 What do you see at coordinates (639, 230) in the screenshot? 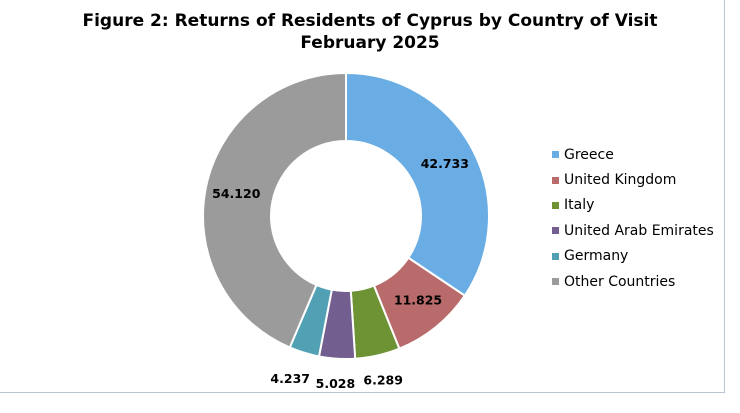
I see `legend-label: United Arab Emirates` at bounding box center [639, 230].